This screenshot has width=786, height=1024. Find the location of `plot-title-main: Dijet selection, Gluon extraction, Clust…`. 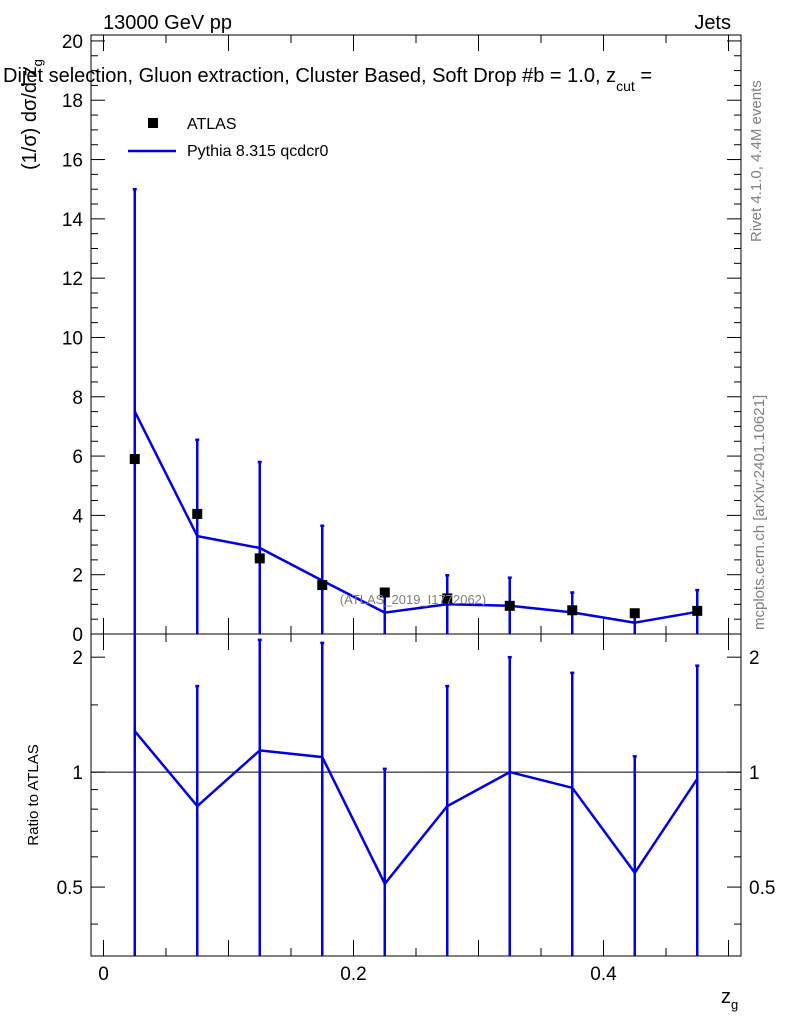

plot-title-main: Dijet selection, Gluon extraction, Clust… is located at coordinates (309, 76).